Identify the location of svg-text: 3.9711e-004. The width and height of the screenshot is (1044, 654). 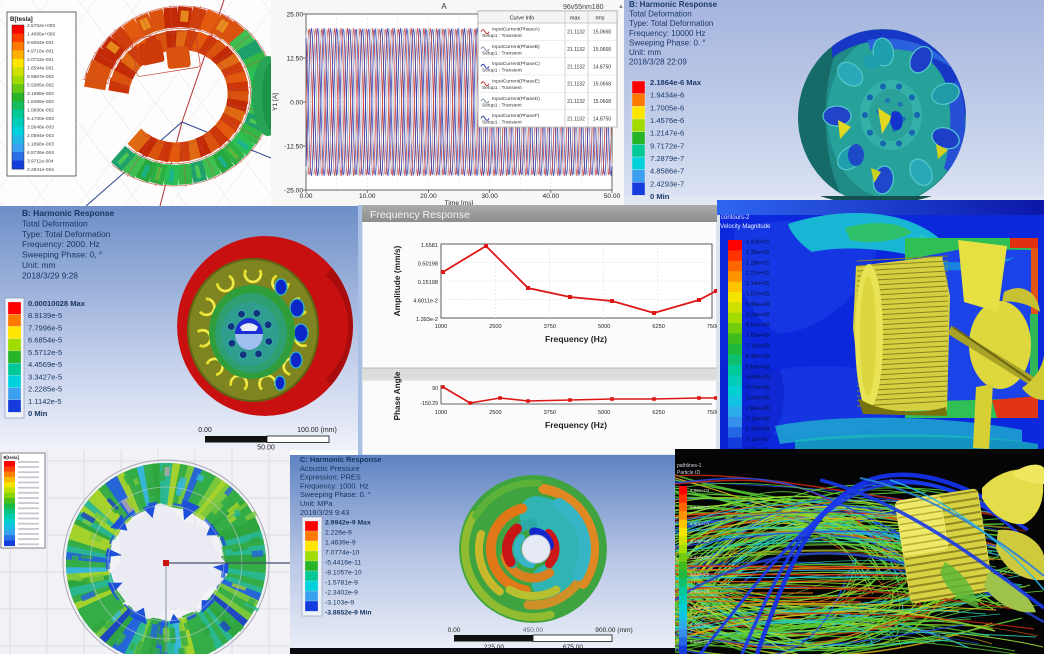
(40, 162).